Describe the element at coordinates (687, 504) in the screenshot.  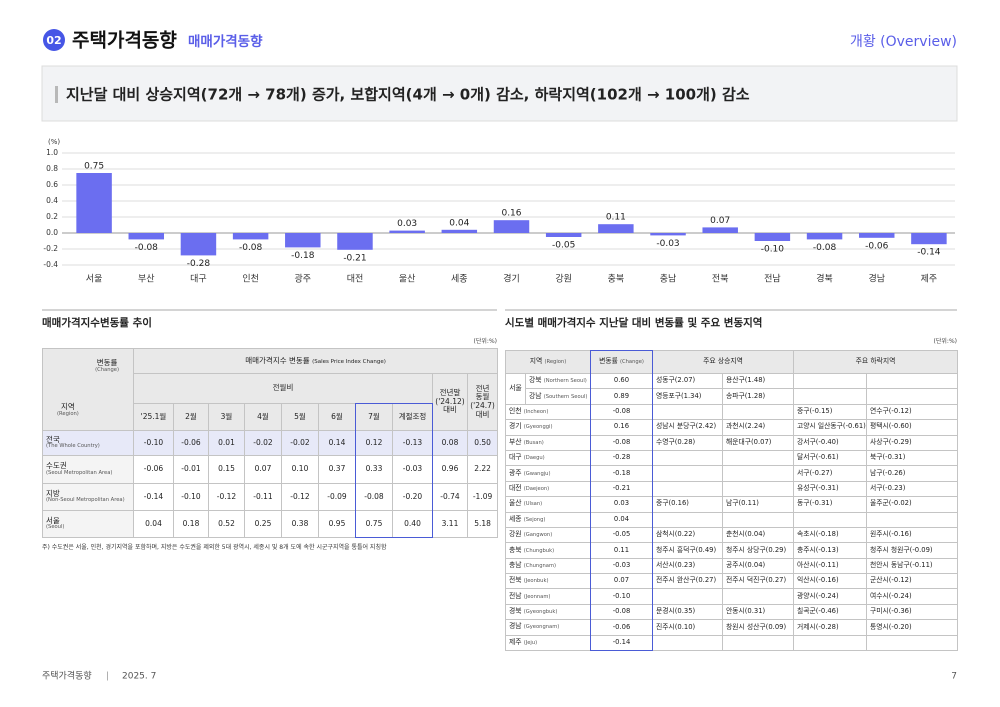
I see `up-cell: 중구(0.16)` at that location.